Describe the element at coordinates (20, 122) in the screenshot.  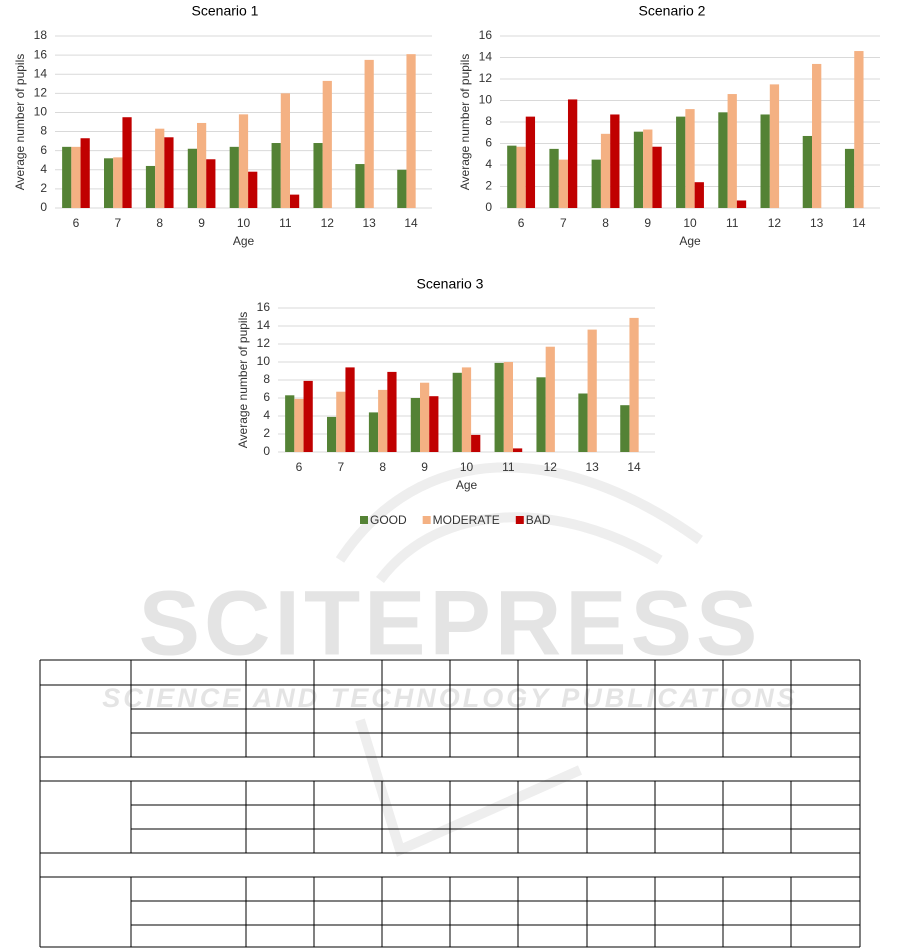
I see `y-axis-label: Average number of pupils` at that location.